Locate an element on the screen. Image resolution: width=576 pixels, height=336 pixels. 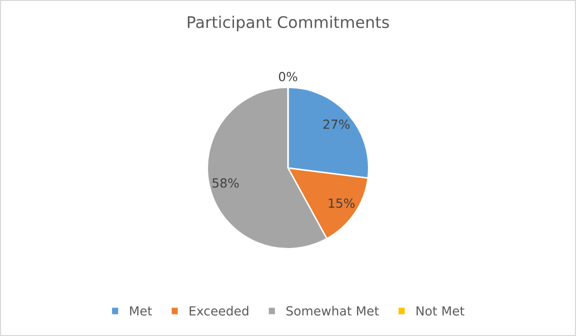
legend-label: Exceeded is located at coordinates (219, 311).